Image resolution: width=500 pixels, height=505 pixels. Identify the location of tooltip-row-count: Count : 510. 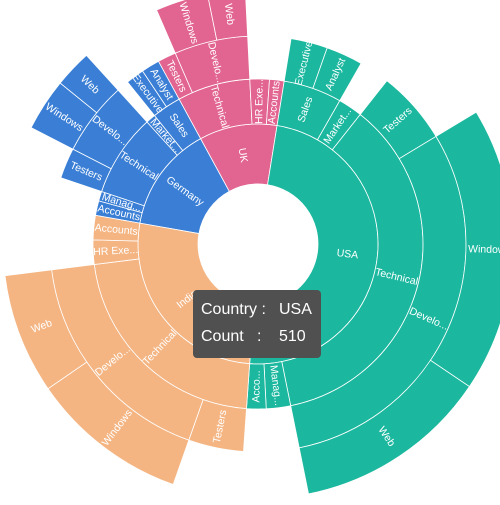
(257, 336).